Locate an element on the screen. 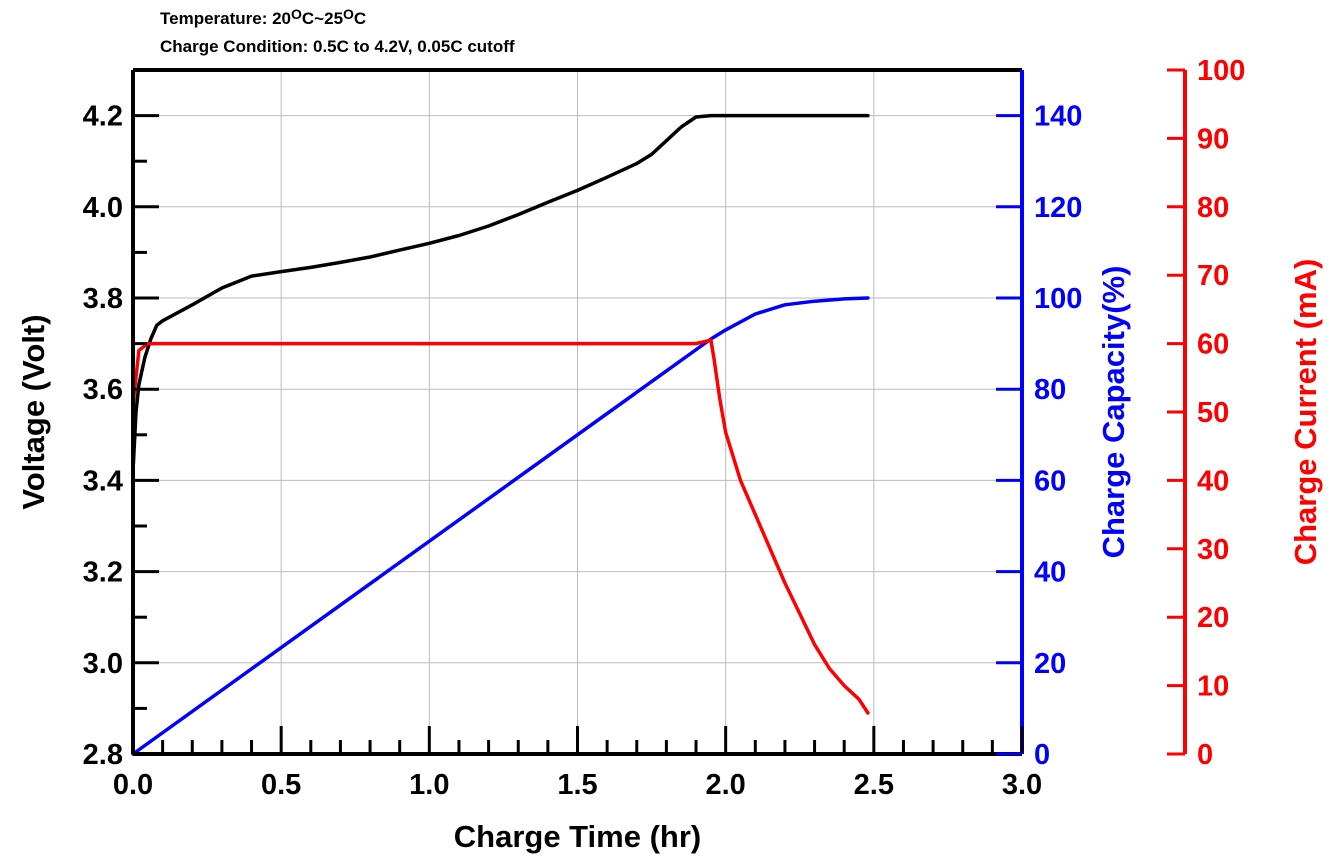  y-axis-title-capacity: Charge Capacity(%) is located at coordinates (1113, 412).